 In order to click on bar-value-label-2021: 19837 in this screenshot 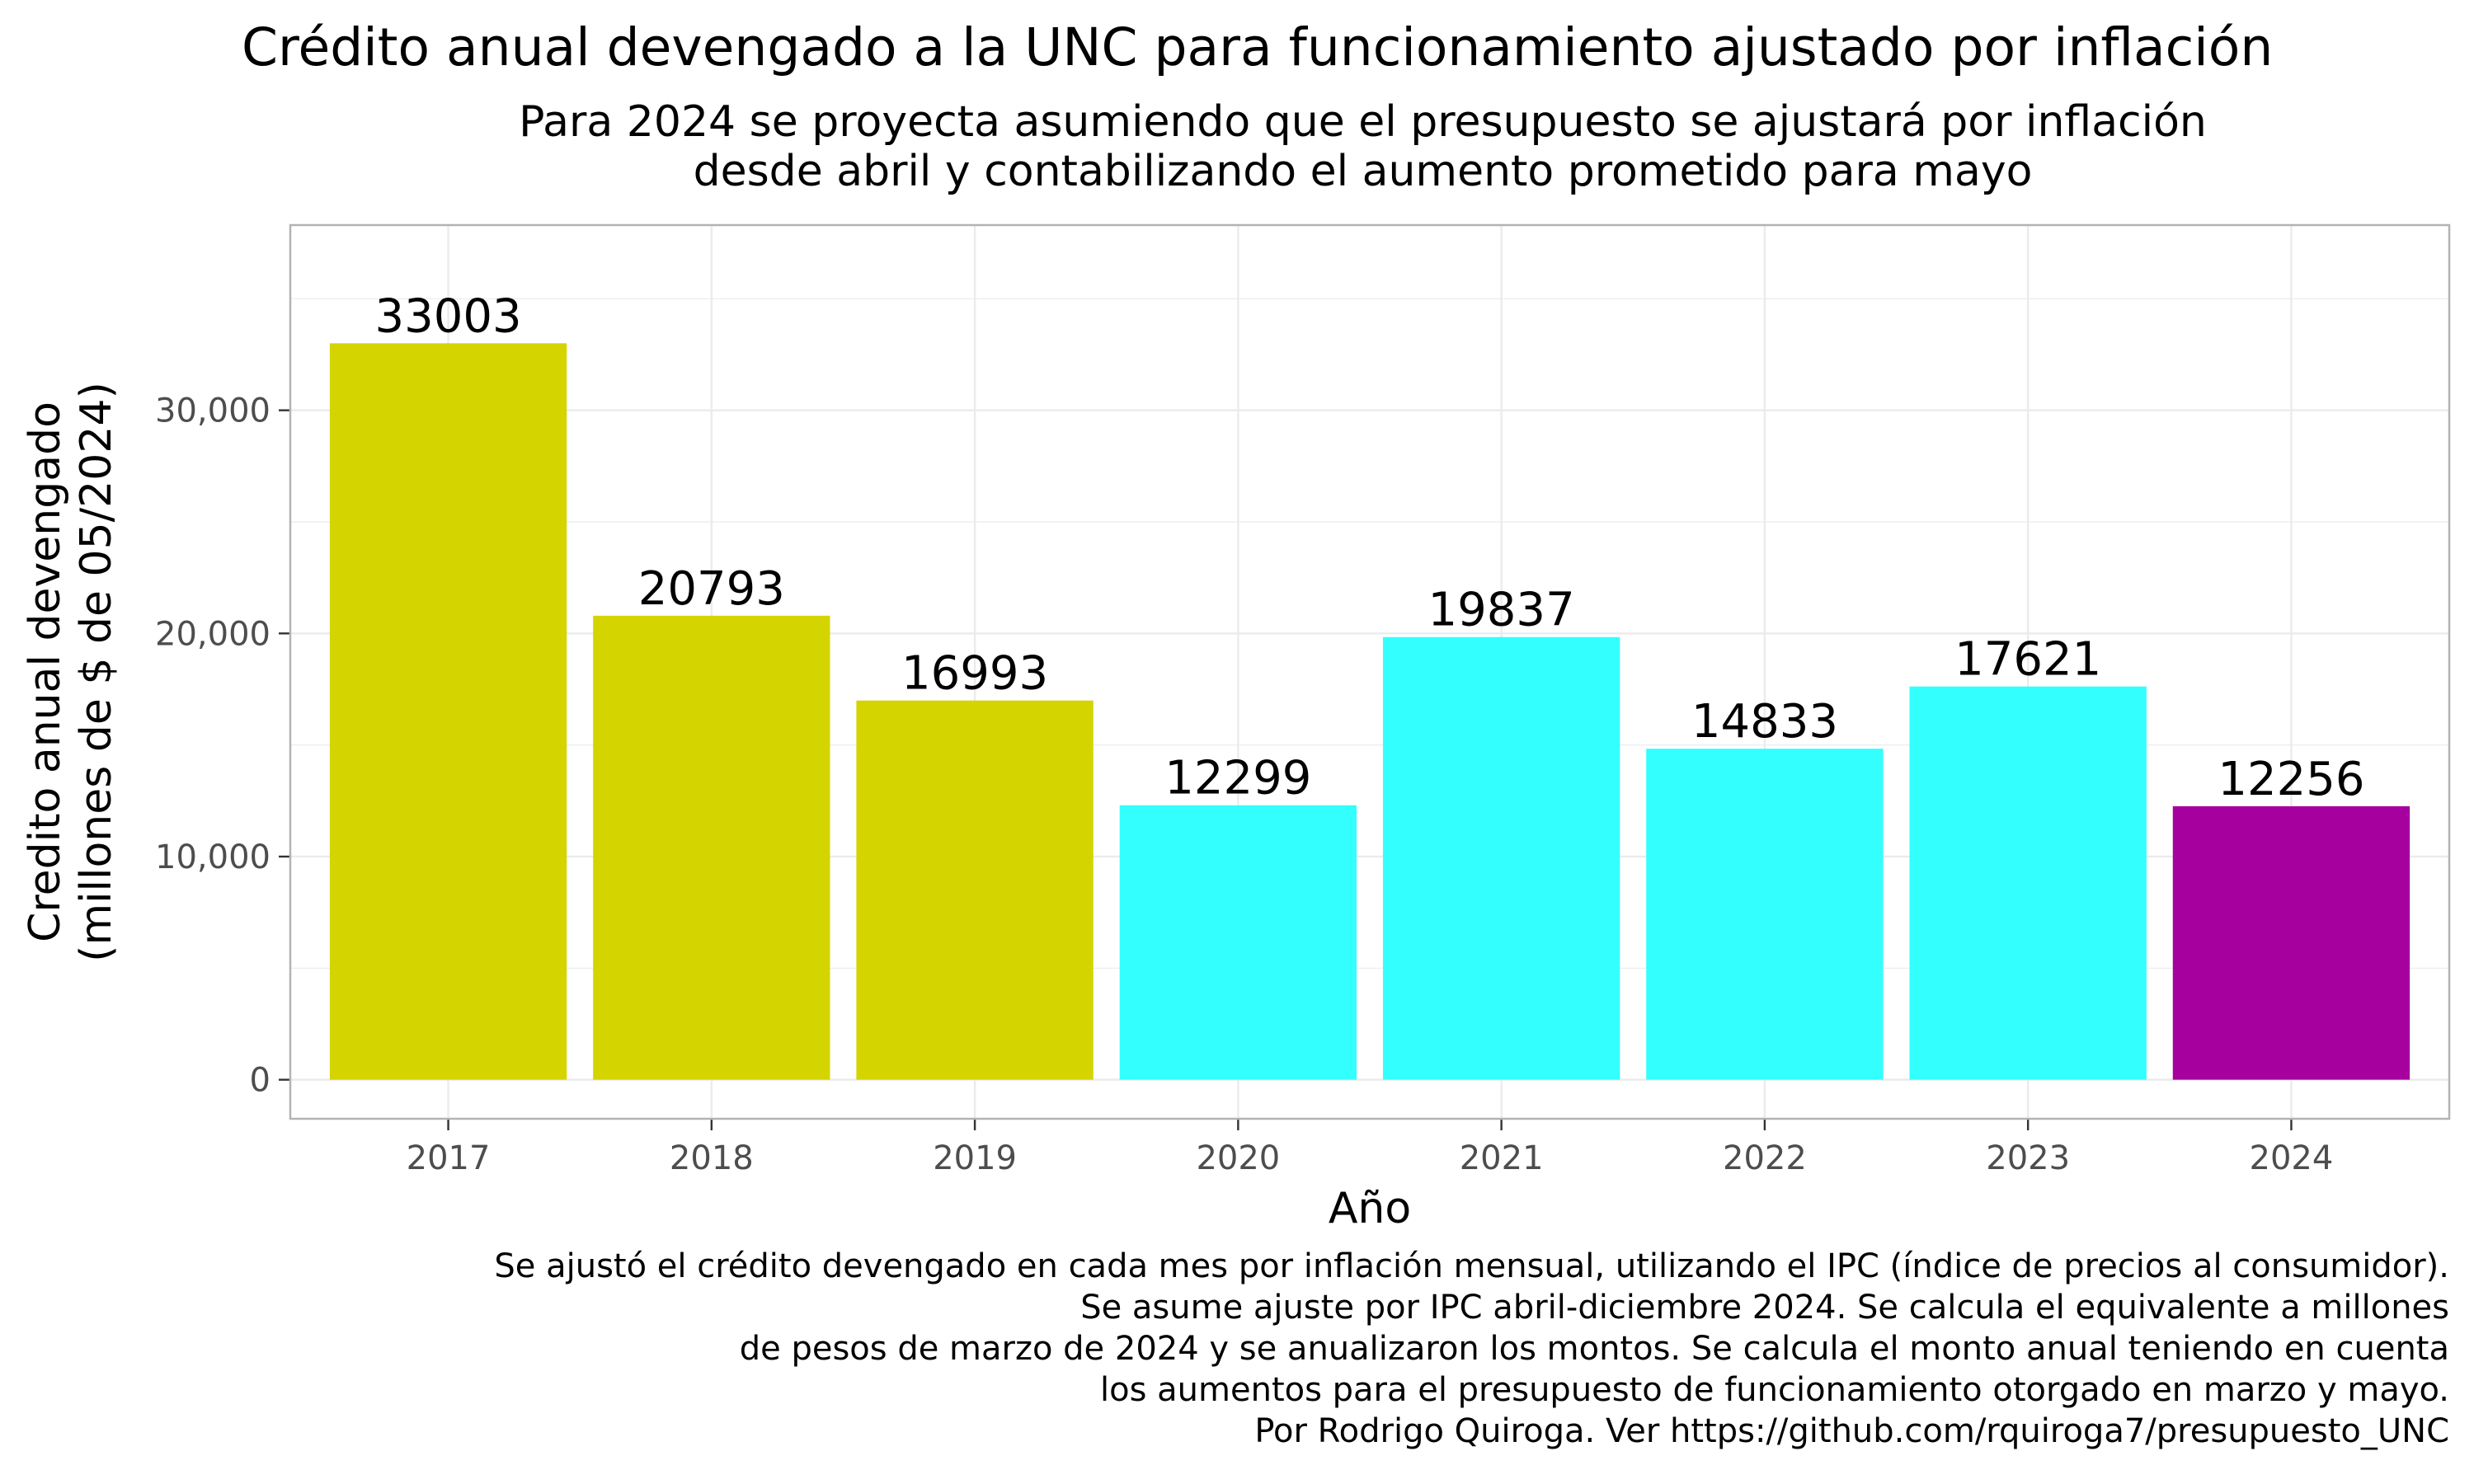, I will do `click(1501, 610)`.